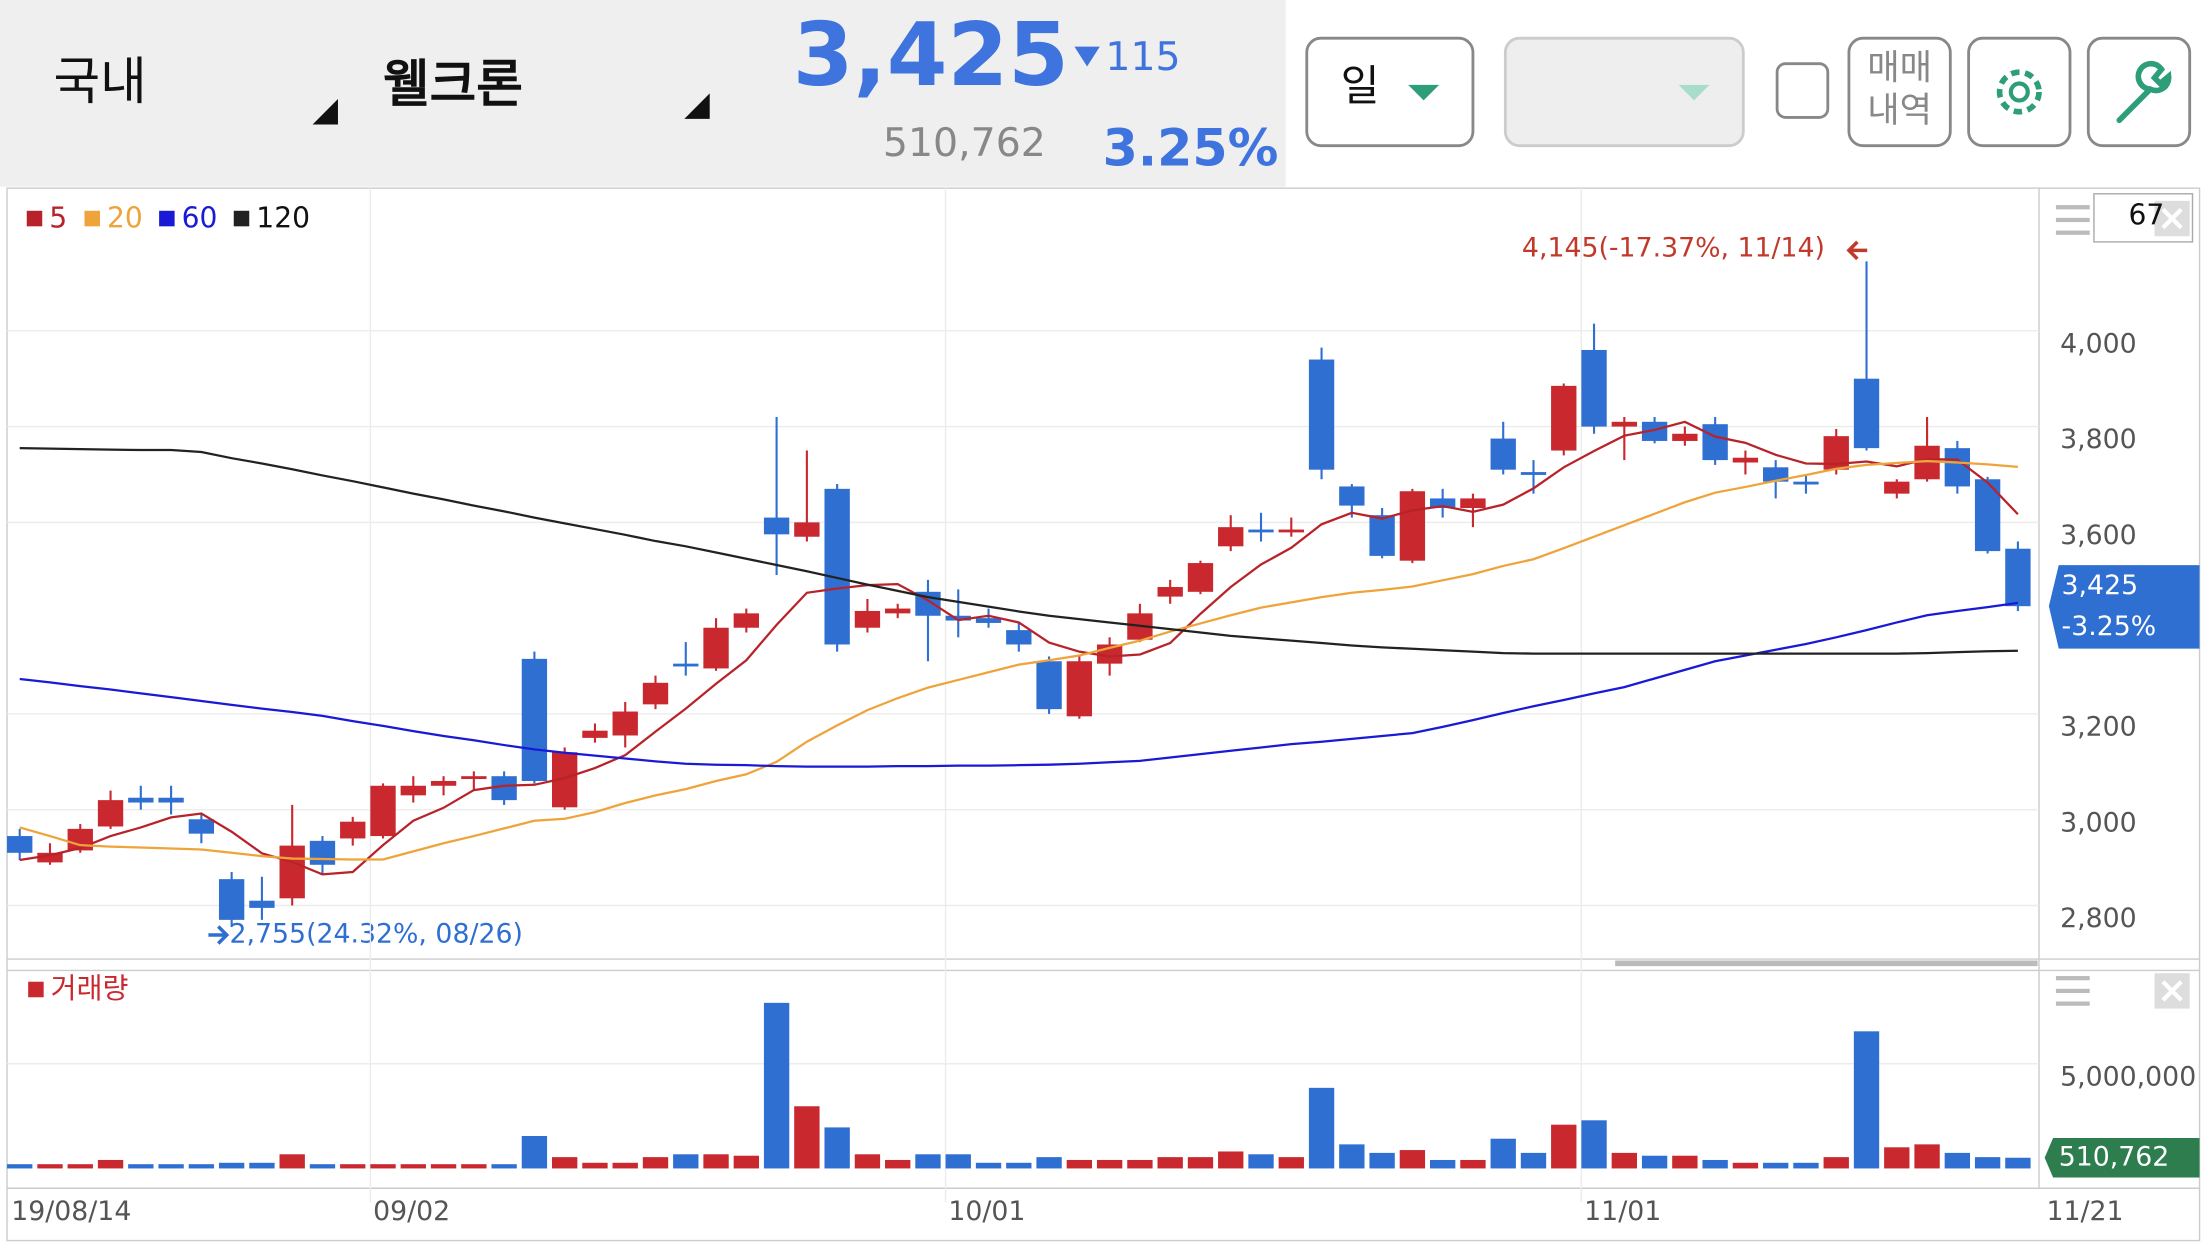 This screenshot has height=1242, width=2208. I want to click on y-tick-label: 5,000,000, so click(2128, 1076).